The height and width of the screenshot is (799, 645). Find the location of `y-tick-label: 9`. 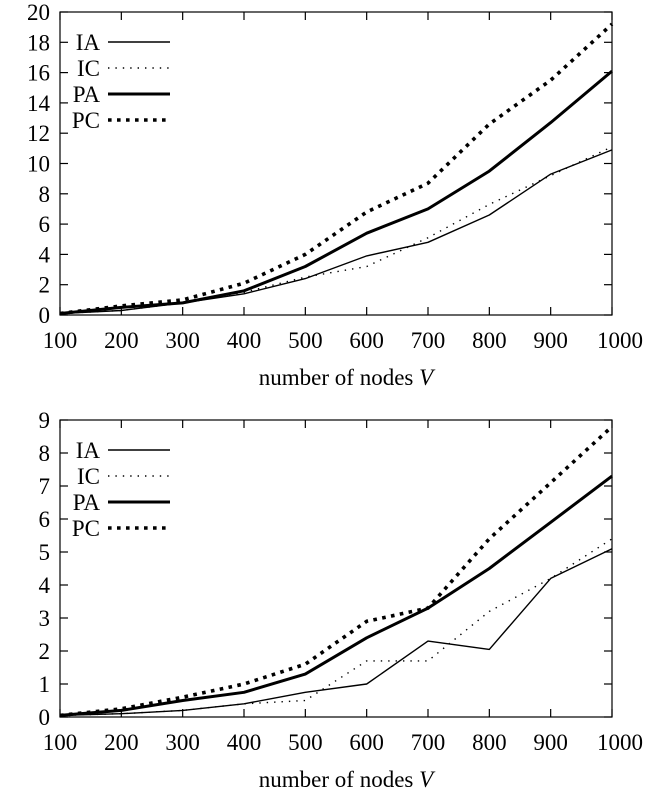

y-tick-label: 9 is located at coordinates (45, 420).